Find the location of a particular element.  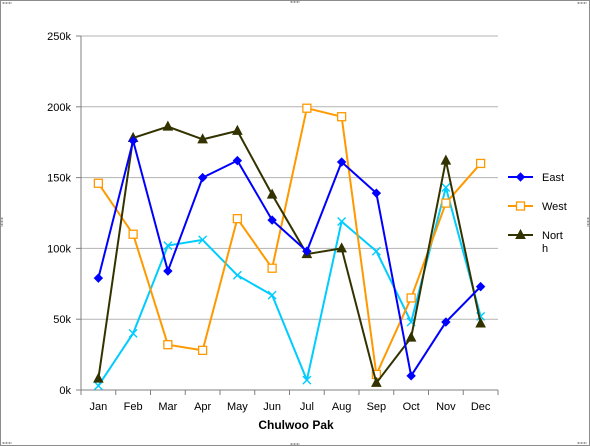

top-left-corner-handle is located at coordinates (7, 3).